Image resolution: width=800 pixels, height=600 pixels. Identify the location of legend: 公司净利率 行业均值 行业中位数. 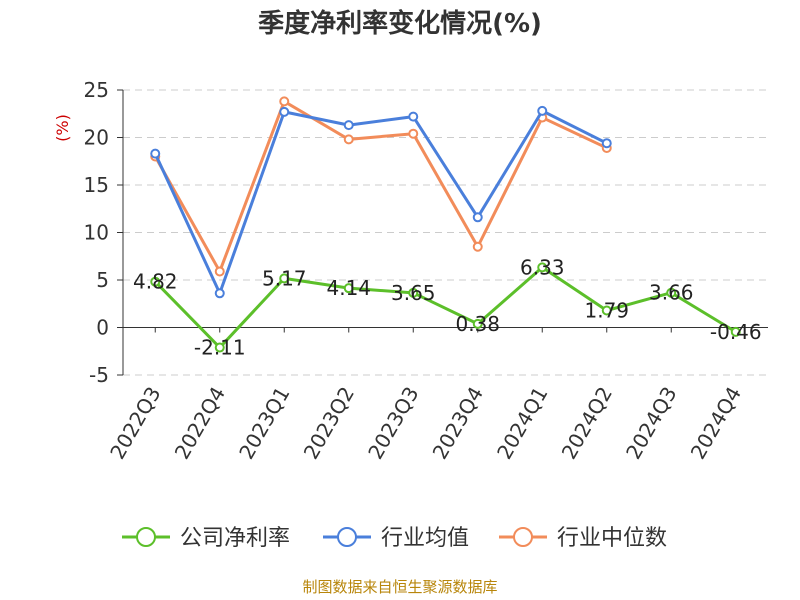
(394, 538).